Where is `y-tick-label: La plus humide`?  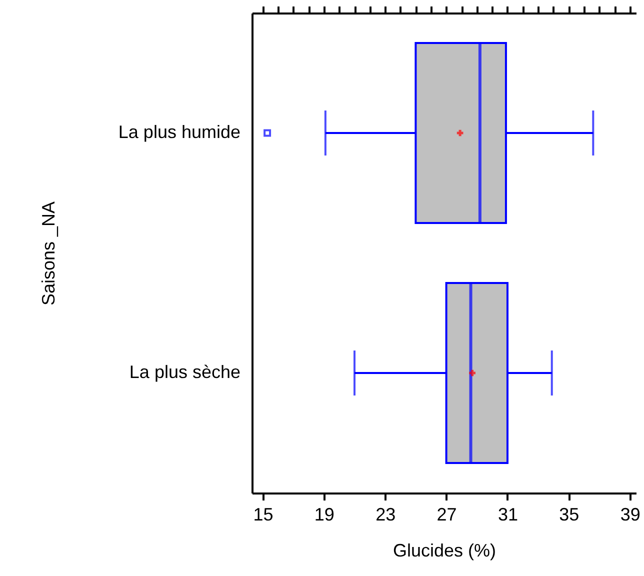 y-tick-label: La plus humide is located at coordinates (179, 132).